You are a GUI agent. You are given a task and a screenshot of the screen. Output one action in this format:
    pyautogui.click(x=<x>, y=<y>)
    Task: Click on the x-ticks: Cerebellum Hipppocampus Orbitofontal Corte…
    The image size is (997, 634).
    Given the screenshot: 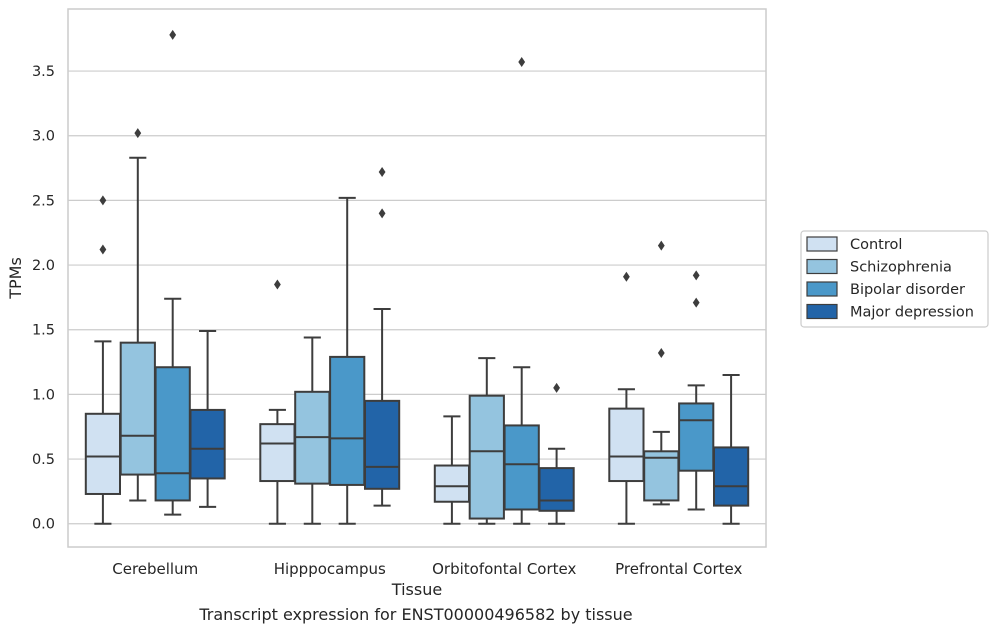 What is the action you would take?
    pyautogui.click(x=427, y=569)
    